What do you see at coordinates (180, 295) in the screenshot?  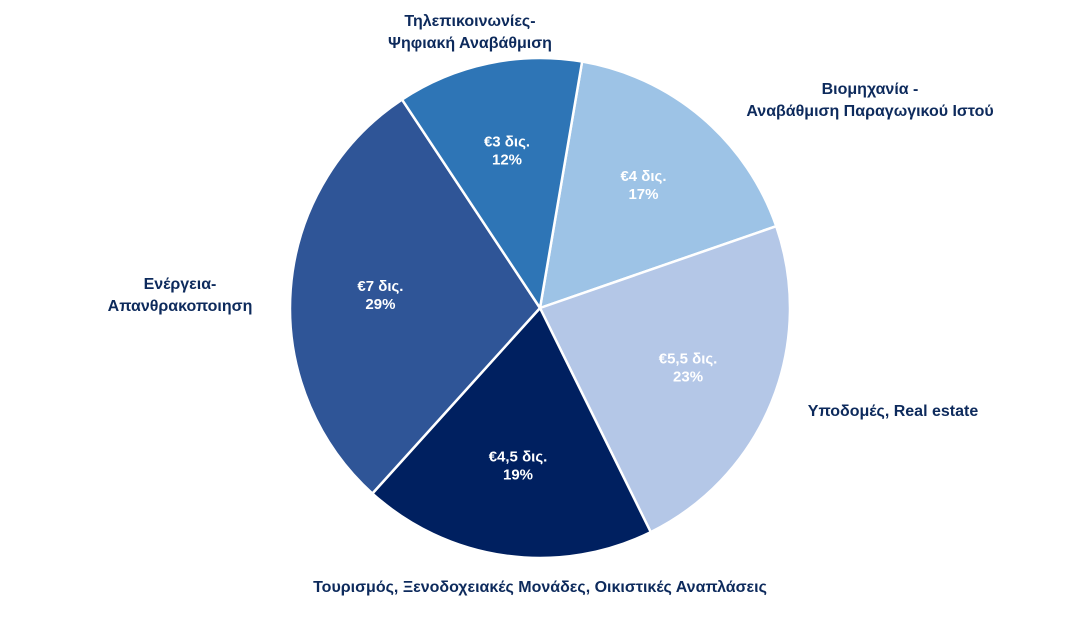 I see `category-label: Ενέργεια-Απανθρακοποιηση` at bounding box center [180, 295].